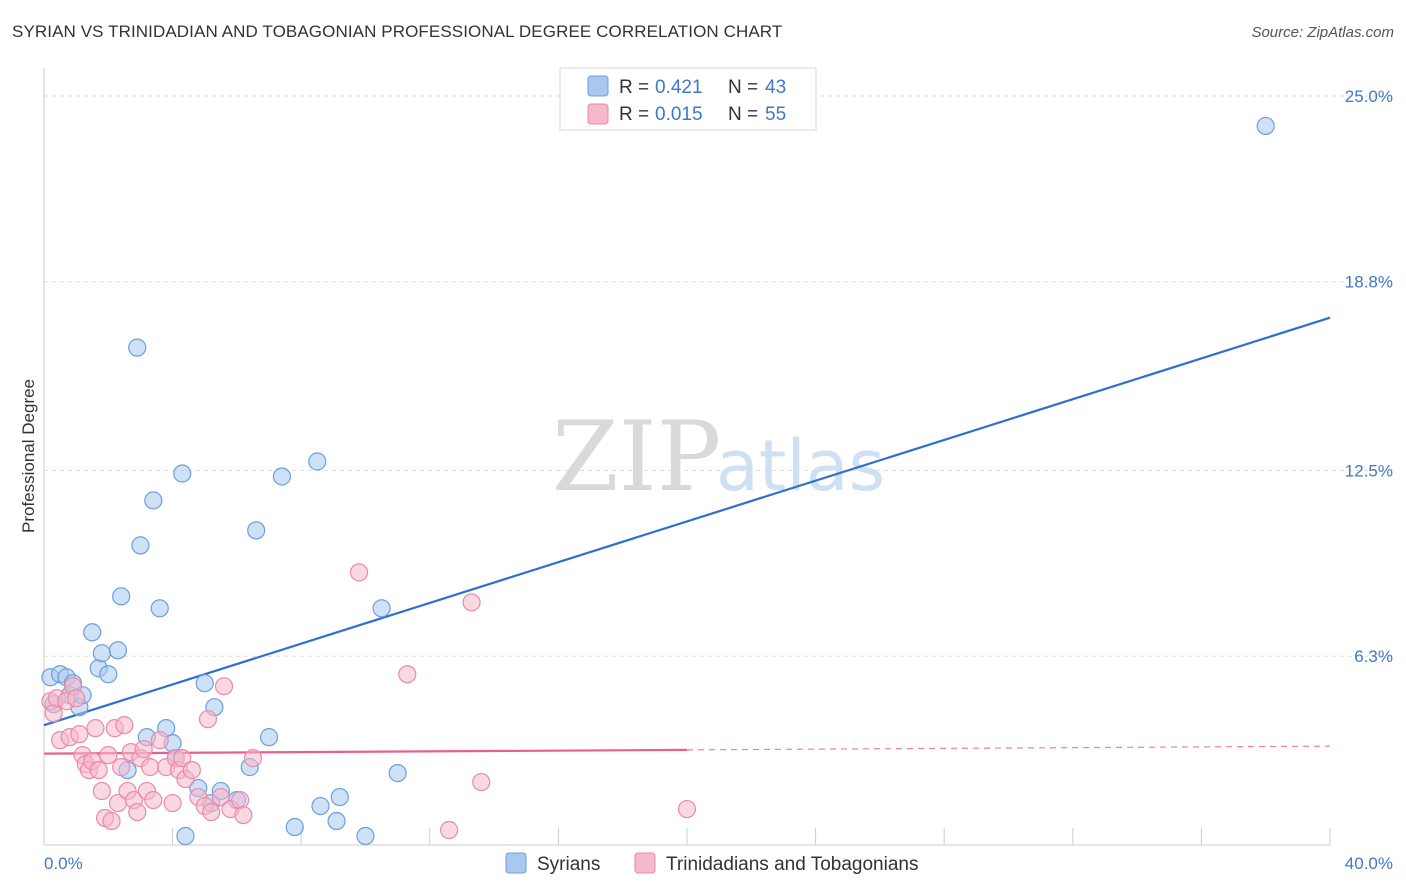  I want to click on x-tick-label-max: 40.0%, so click(1369, 863).